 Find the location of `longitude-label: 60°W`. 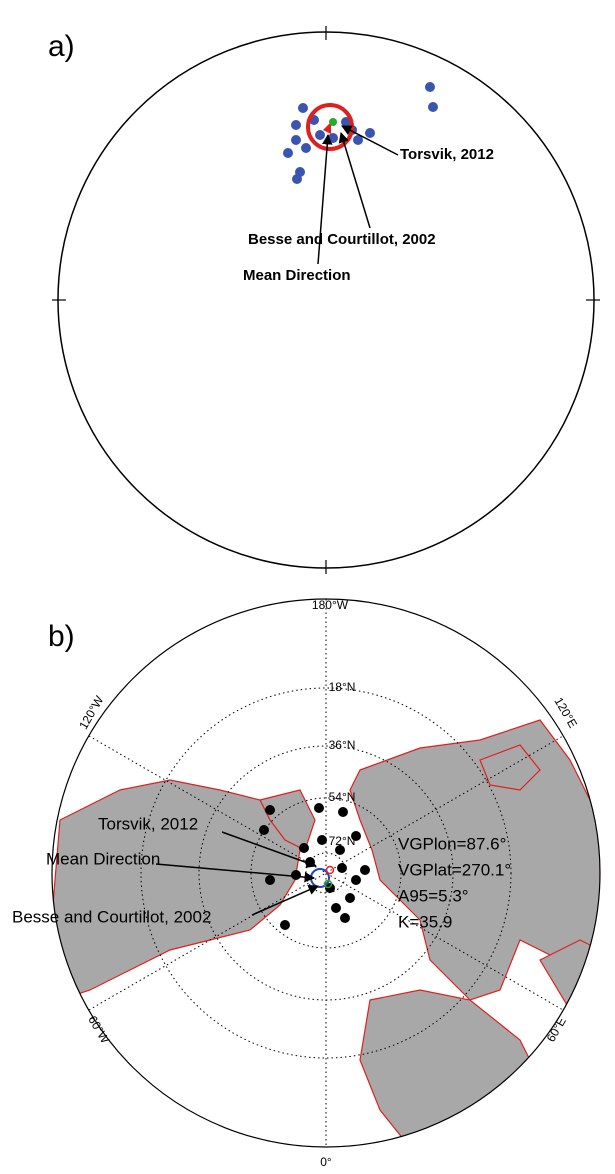

longitude-label: 60°W is located at coordinates (98, 1029).